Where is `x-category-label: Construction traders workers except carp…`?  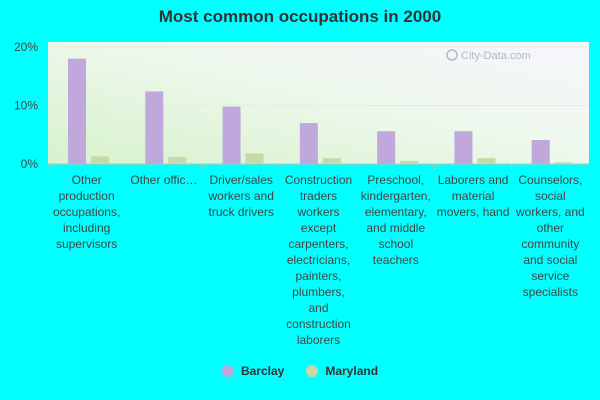 x-category-label: Construction traders workers except carp… is located at coordinates (318, 260).